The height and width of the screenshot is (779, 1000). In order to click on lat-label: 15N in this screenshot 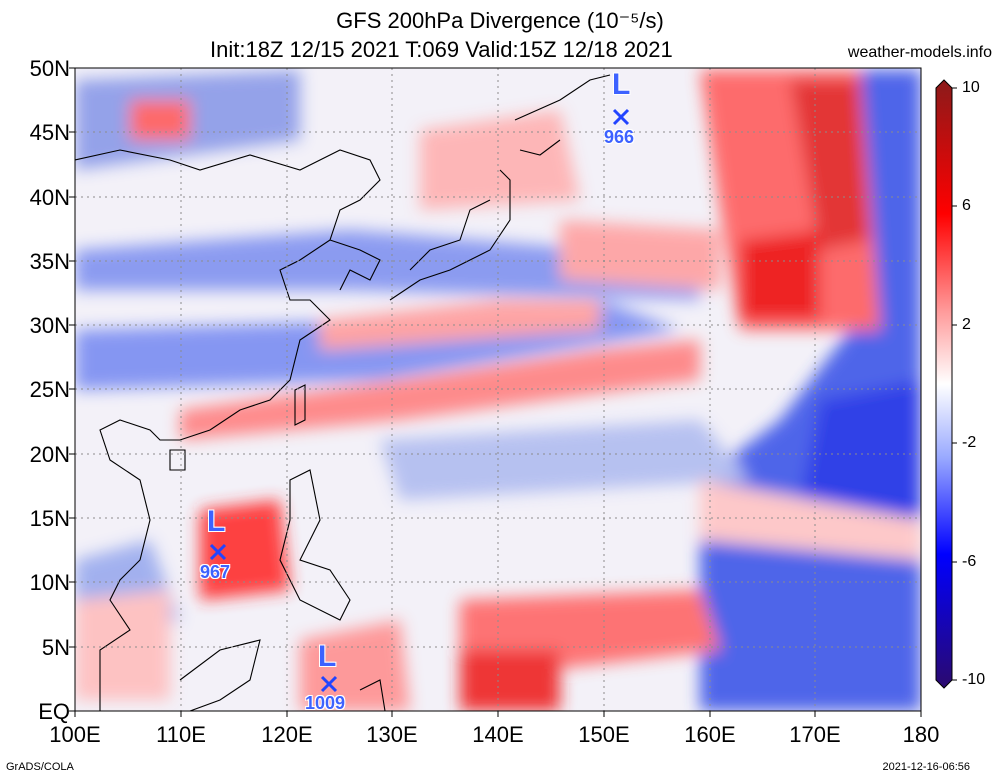, I will do `click(49, 518)`.